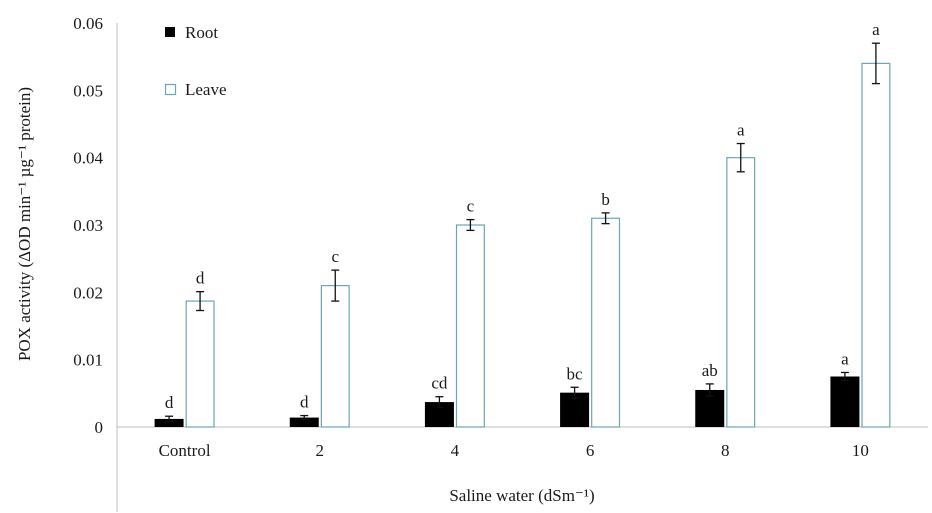 The height and width of the screenshot is (513, 932). Describe the element at coordinates (170, 89) in the screenshot. I see `legend-swatch-leave` at that location.